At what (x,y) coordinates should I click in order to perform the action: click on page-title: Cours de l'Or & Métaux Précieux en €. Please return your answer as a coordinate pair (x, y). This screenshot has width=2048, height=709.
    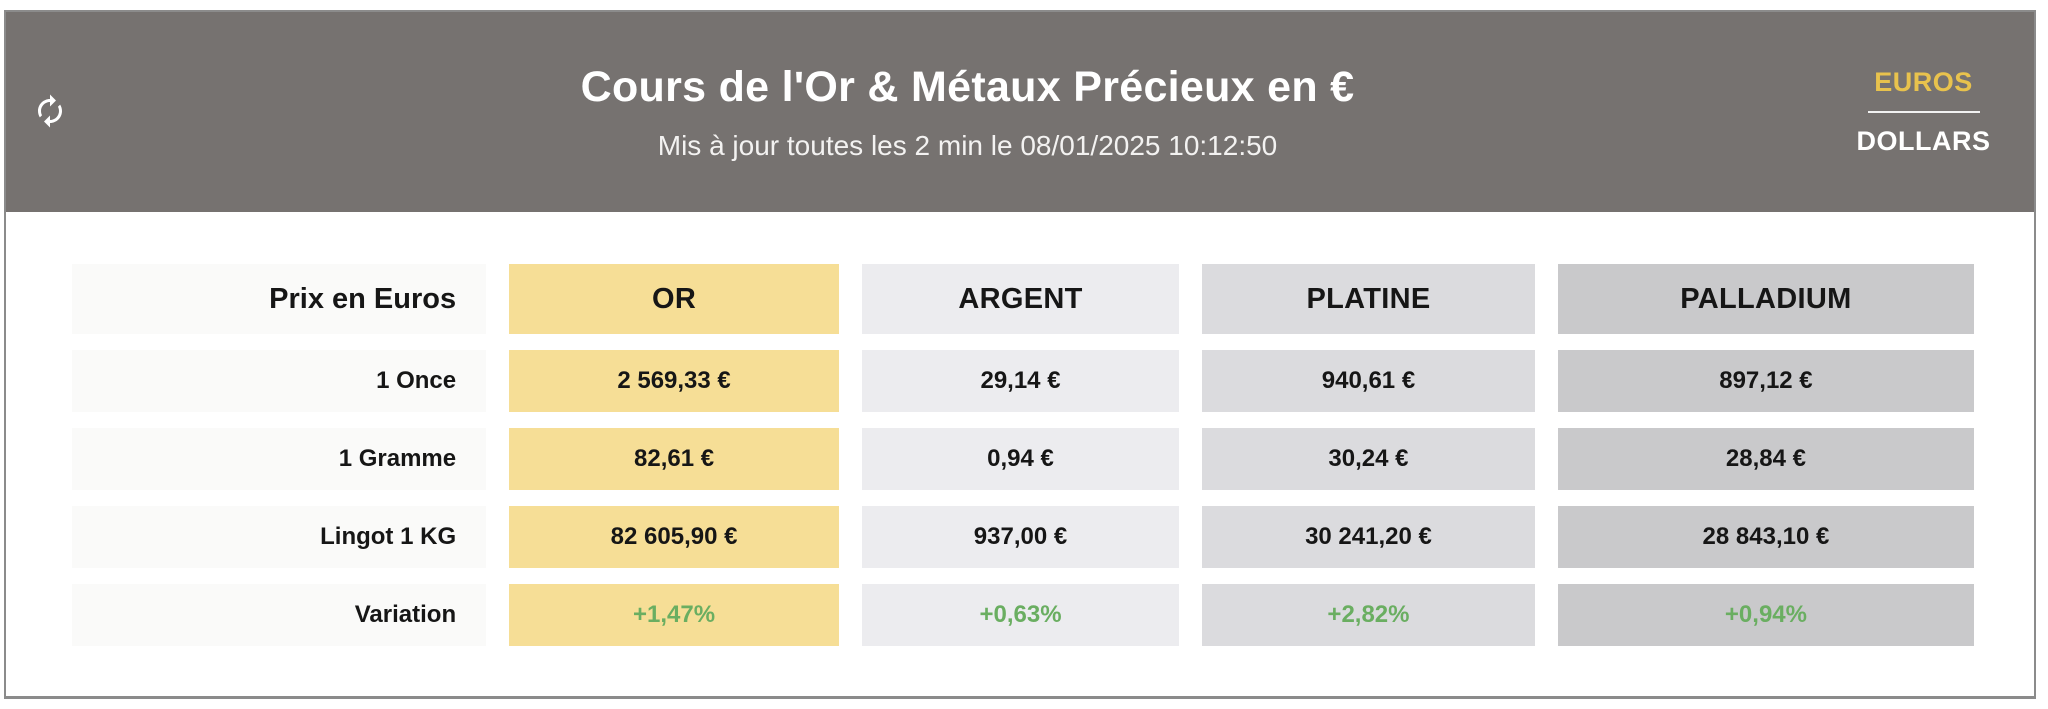
    Looking at the image, I should click on (967, 86).